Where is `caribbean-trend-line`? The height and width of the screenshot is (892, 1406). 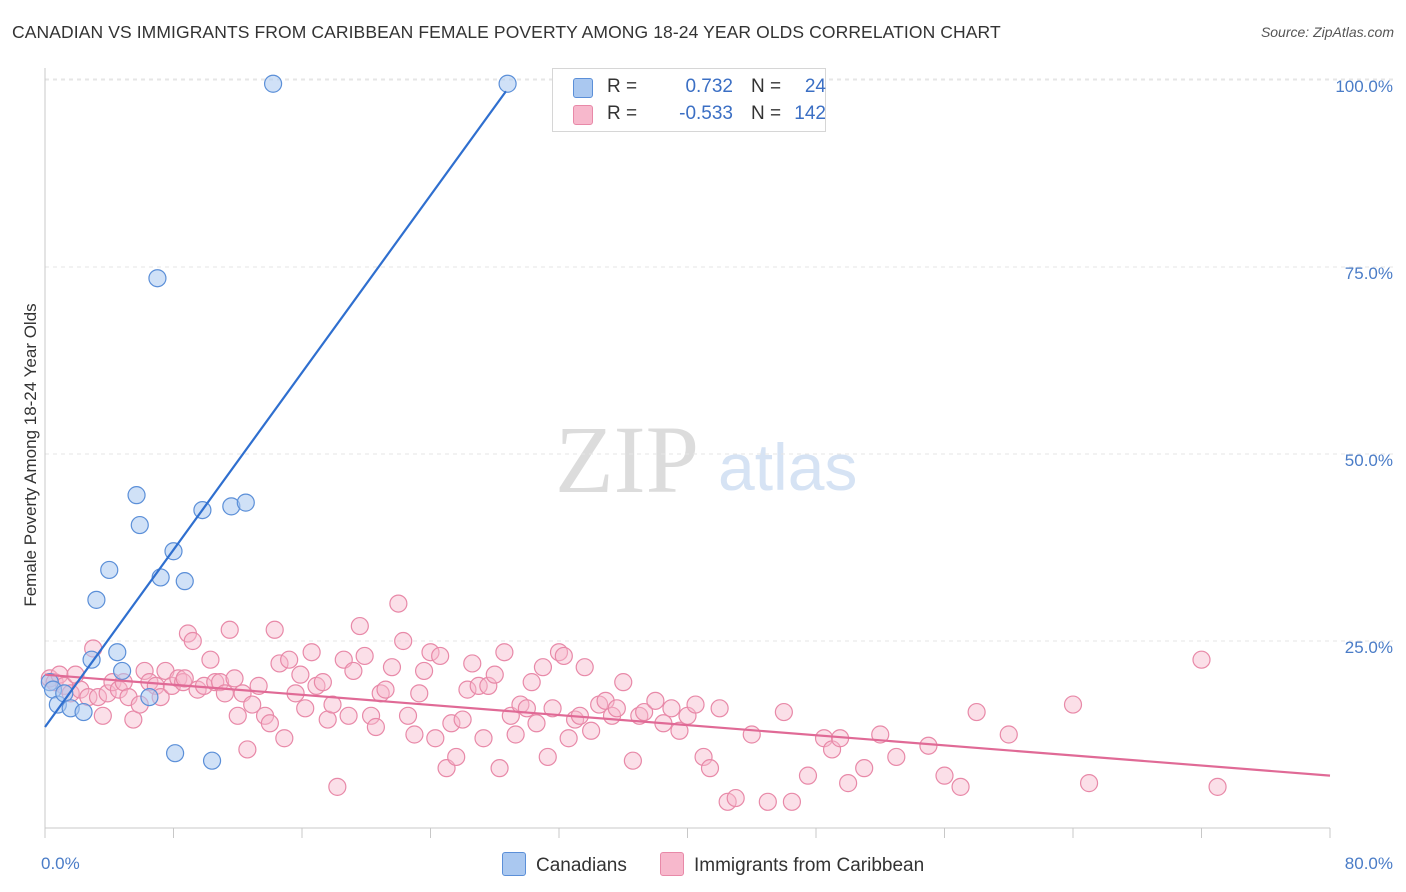 caribbean-trend-line is located at coordinates (687, 725).